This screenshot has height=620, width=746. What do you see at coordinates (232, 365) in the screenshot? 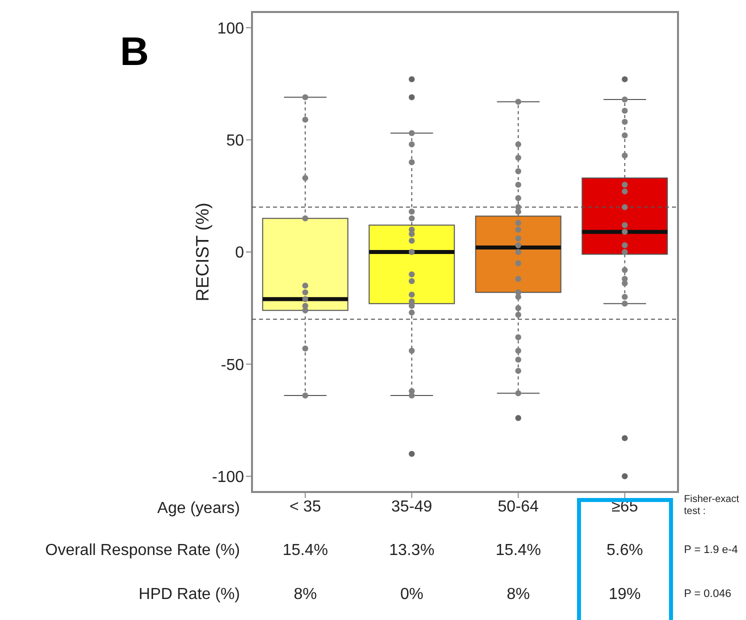
I see `y-tick-label: -50` at bounding box center [232, 365].